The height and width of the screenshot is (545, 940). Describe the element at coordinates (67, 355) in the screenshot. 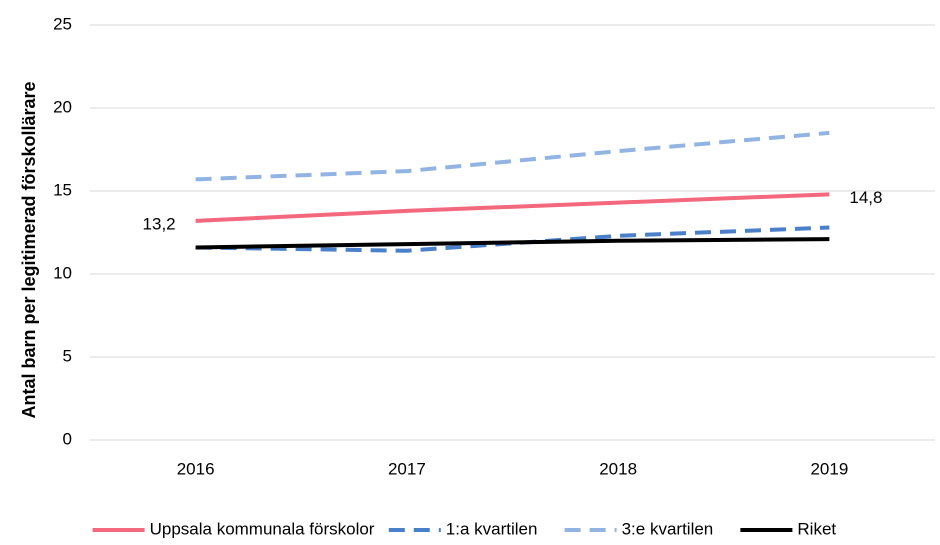

I see `y-tick-label: 5` at that location.